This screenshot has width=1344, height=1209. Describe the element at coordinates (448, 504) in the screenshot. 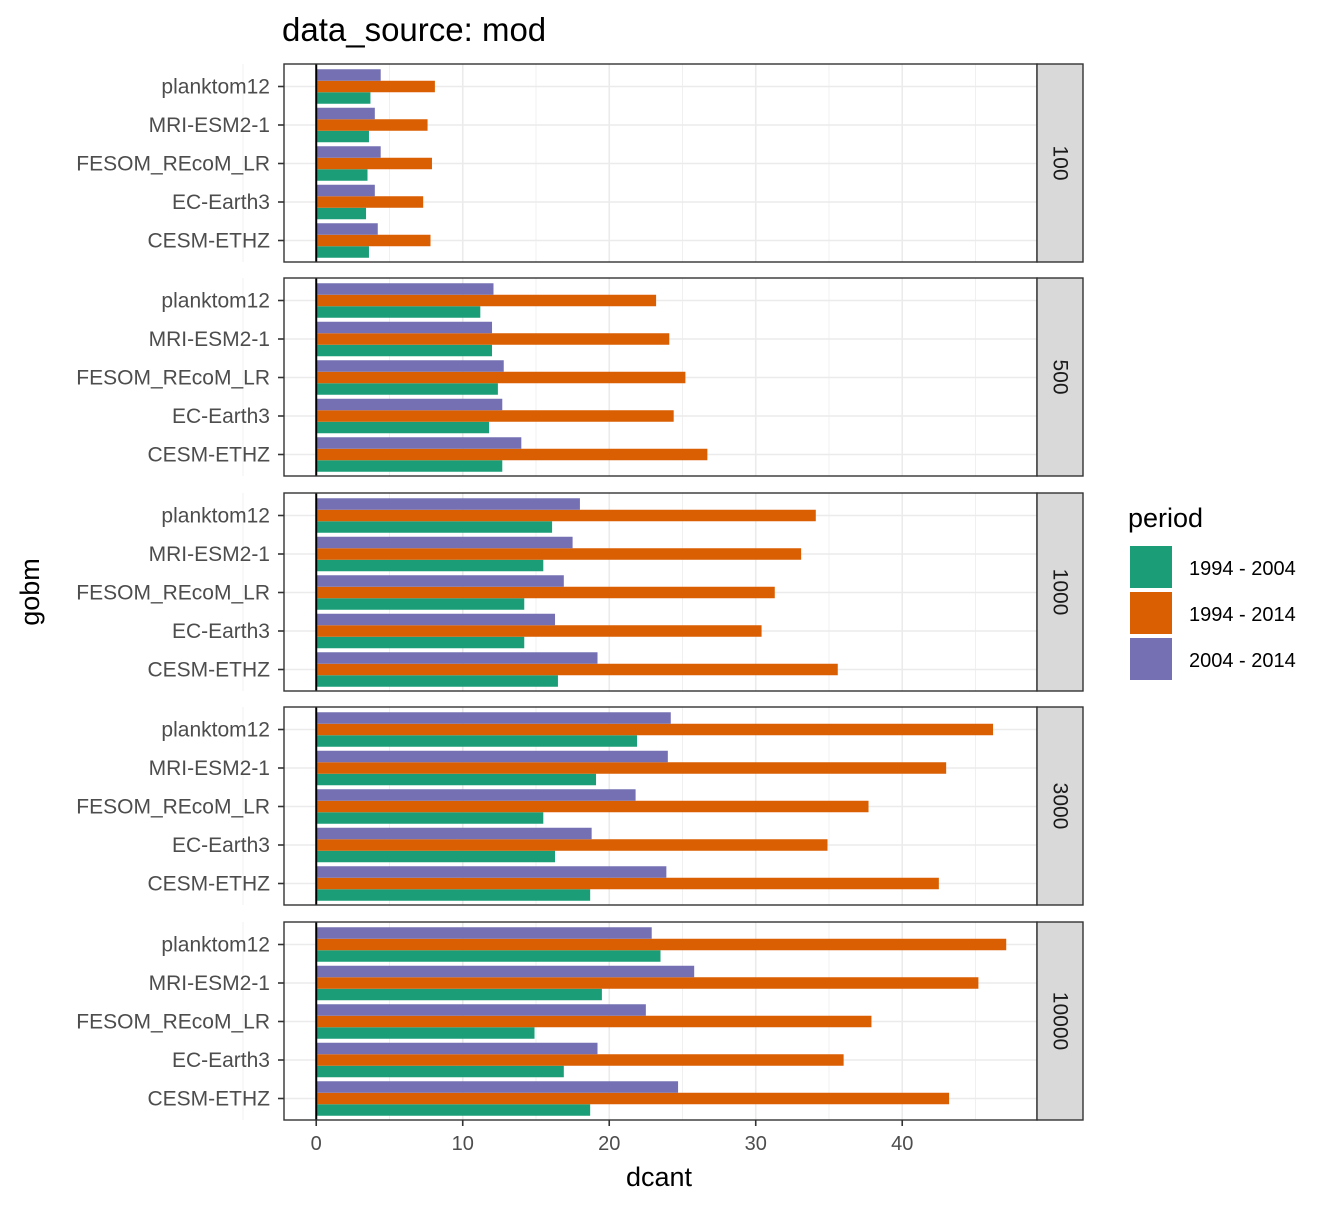

I see `bar-1000-planktom12-2004-2014` at that location.